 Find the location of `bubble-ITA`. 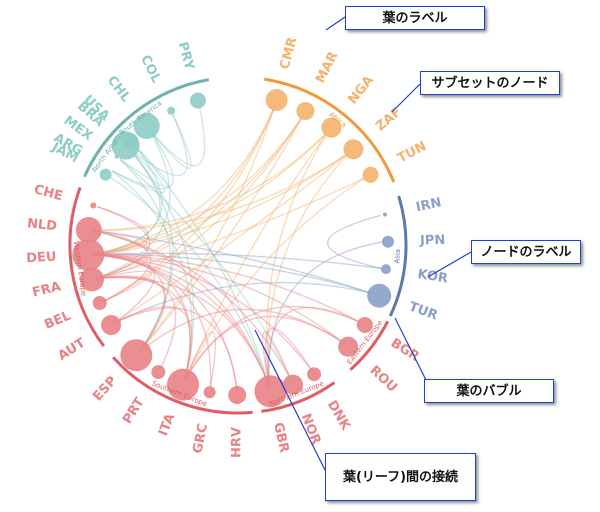

bubble-ITA is located at coordinates (183, 384).